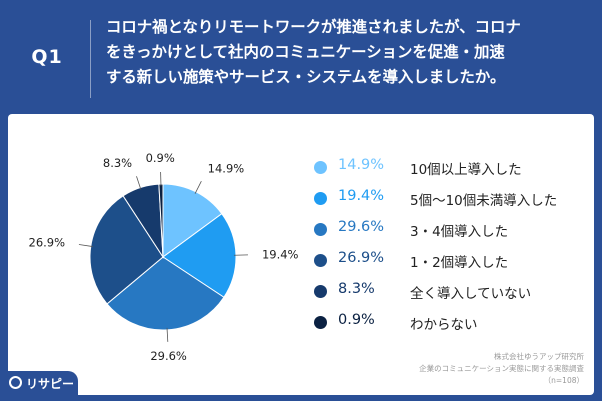 Image resolution: width=602 pixels, height=401 pixels. I want to click on legend-label: 3・4個導入した, so click(459, 232).